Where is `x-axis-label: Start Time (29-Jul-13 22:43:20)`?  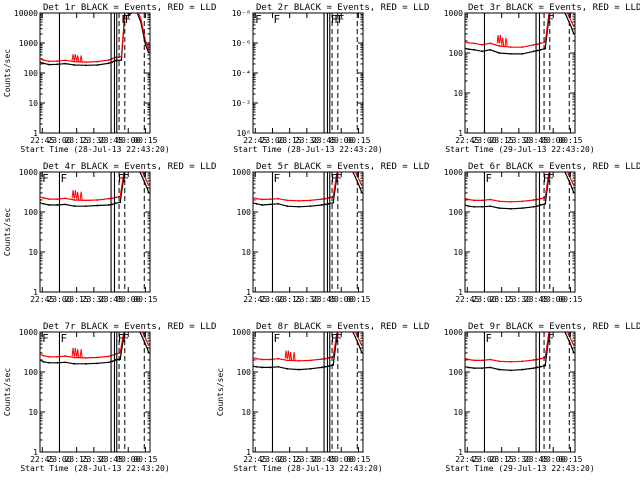
x-axis-label: Start Time (29-Jul-13 22:43:20) is located at coordinates (519, 149).